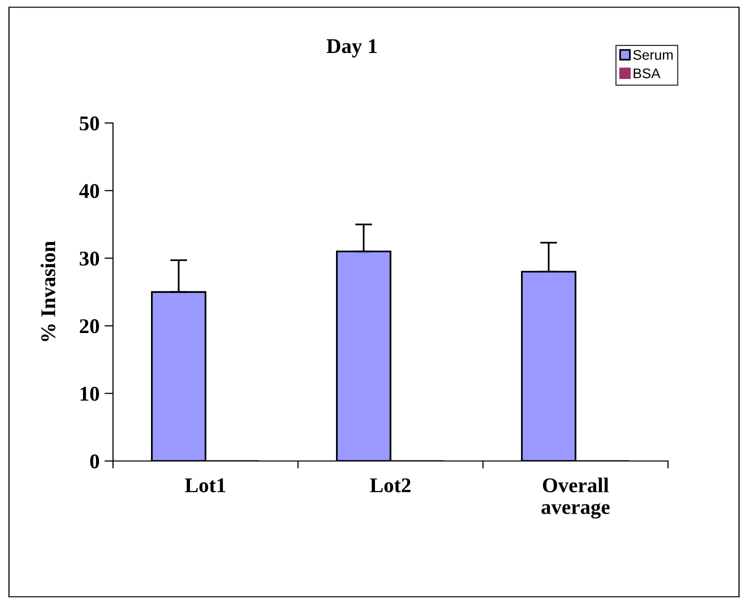  I want to click on legend-label: Serum, so click(653, 55).